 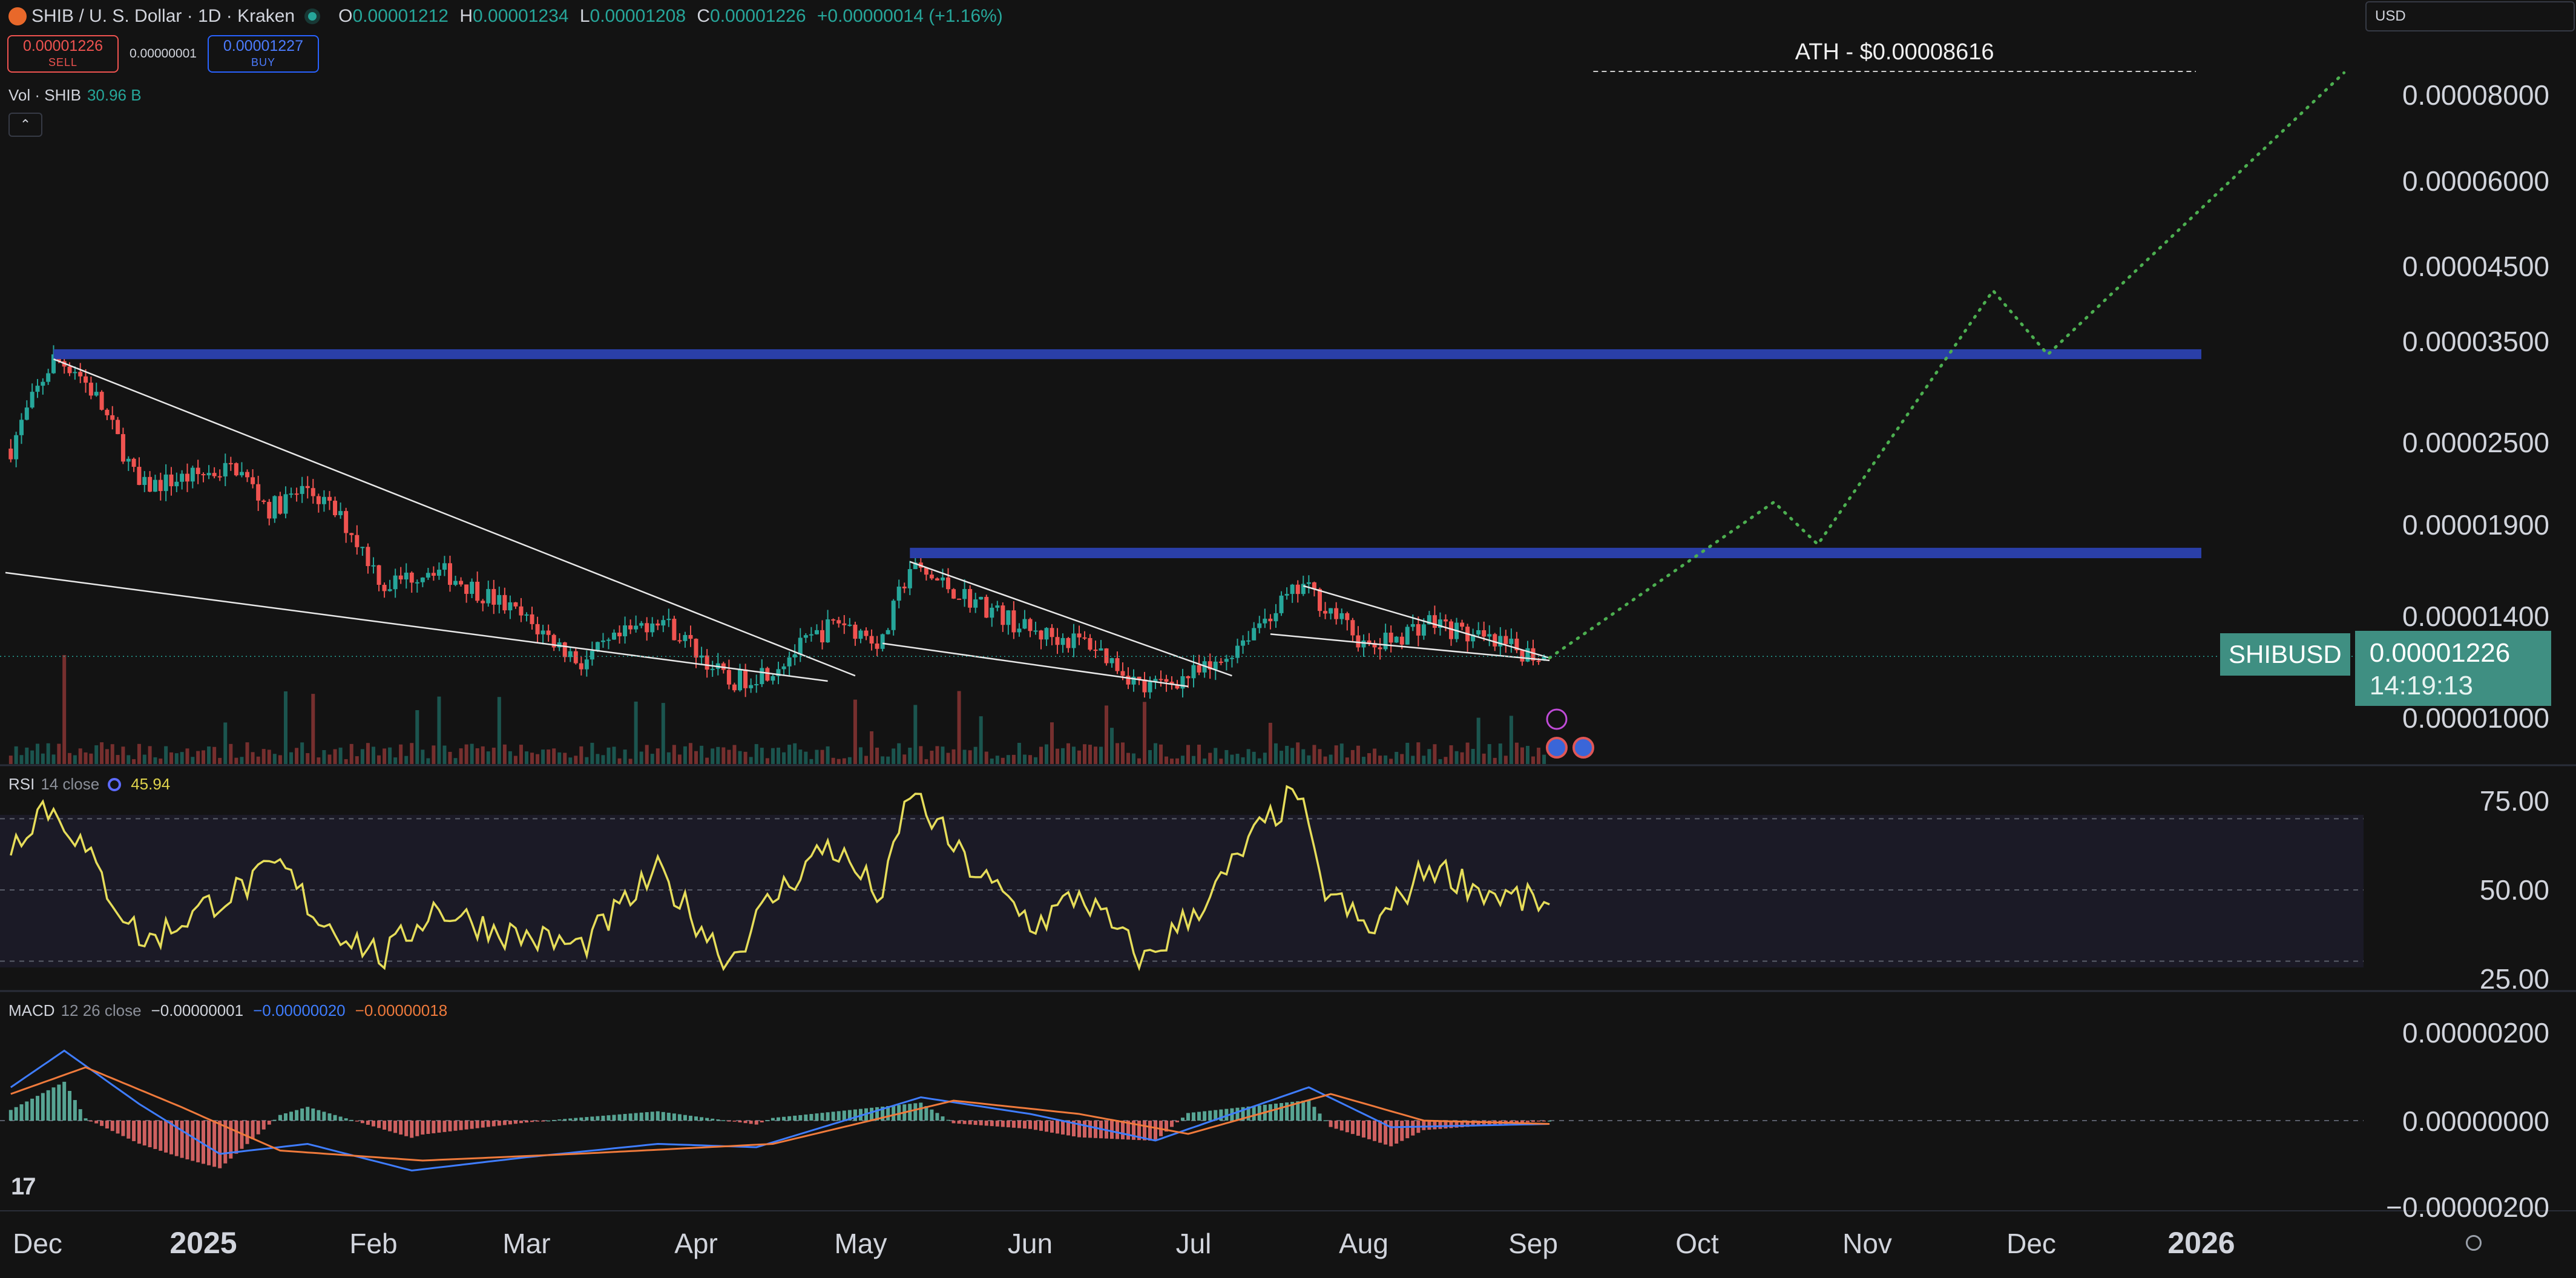 What do you see at coordinates (1127, 354) in the screenshot?
I see `resistance-zone` at bounding box center [1127, 354].